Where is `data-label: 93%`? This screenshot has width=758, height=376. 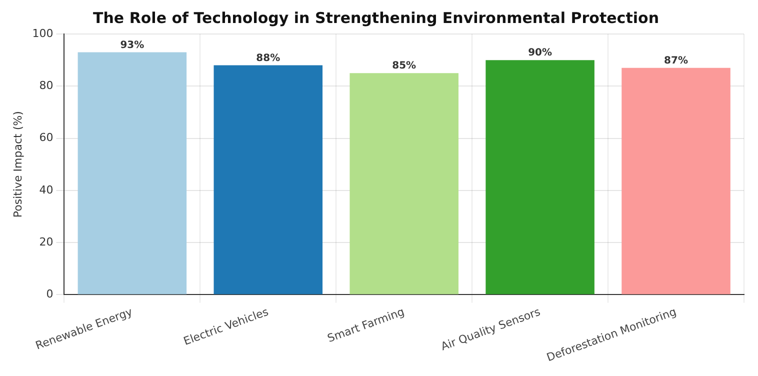
data-label: 93% is located at coordinates (132, 45).